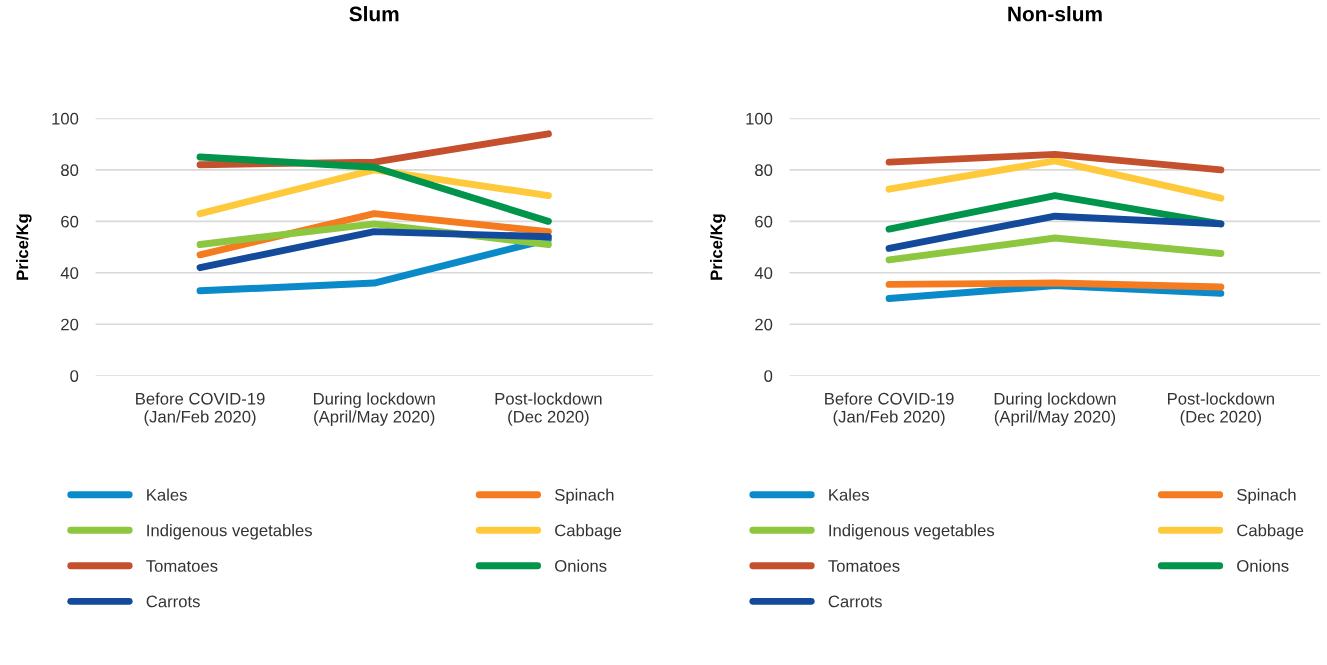 Image resolution: width=1327 pixels, height=665 pixels. Describe the element at coordinates (374, 14) in the screenshot. I see `chart-title: Slum` at that location.